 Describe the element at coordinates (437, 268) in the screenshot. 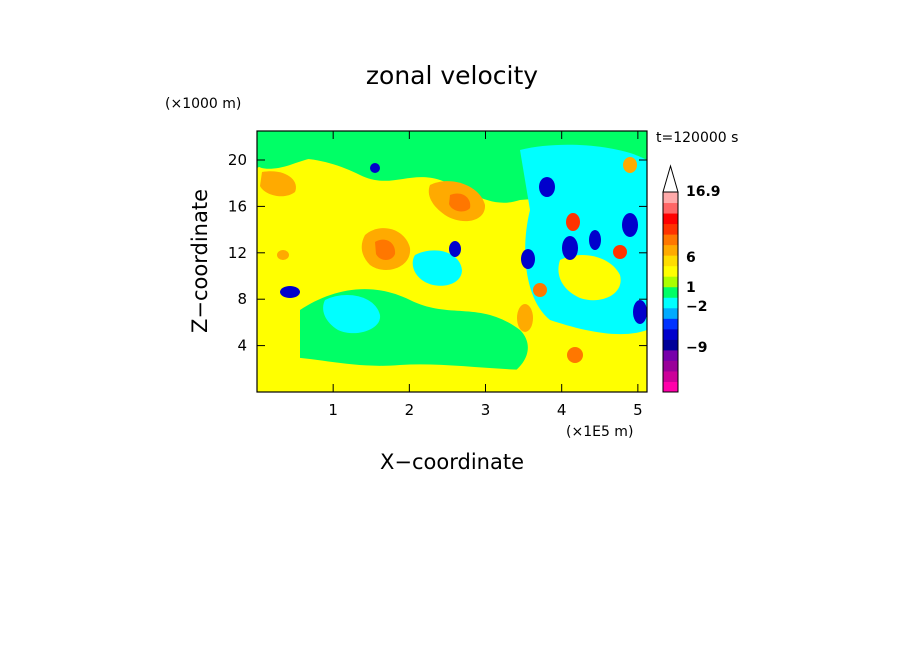

I see `cyan-region-middle` at that location.